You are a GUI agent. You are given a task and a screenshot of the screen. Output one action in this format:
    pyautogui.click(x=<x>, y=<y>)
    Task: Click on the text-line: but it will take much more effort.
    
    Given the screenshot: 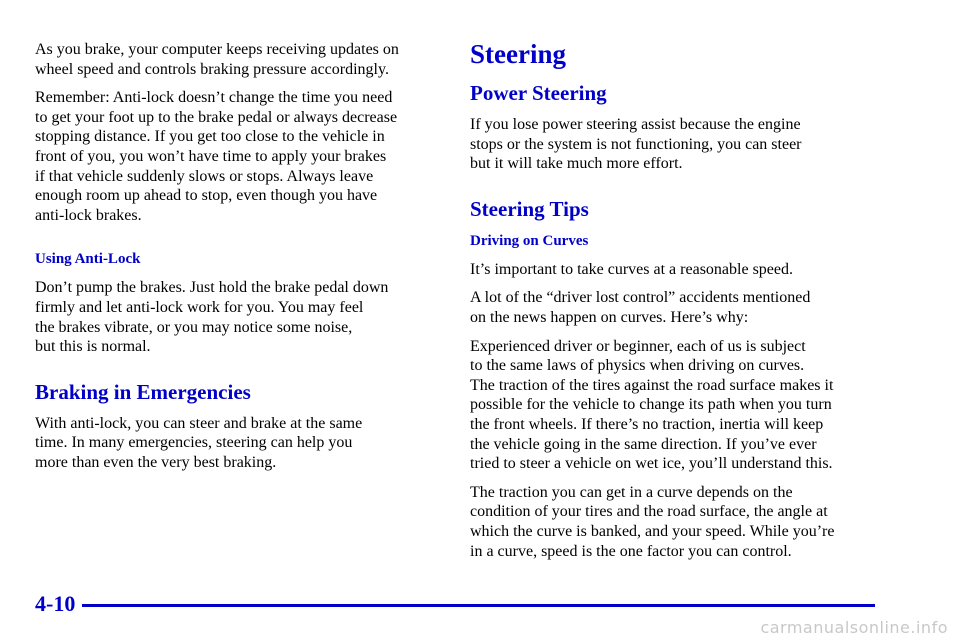 What is the action you would take?
    pyautogui.click(x=576, y=164)
    